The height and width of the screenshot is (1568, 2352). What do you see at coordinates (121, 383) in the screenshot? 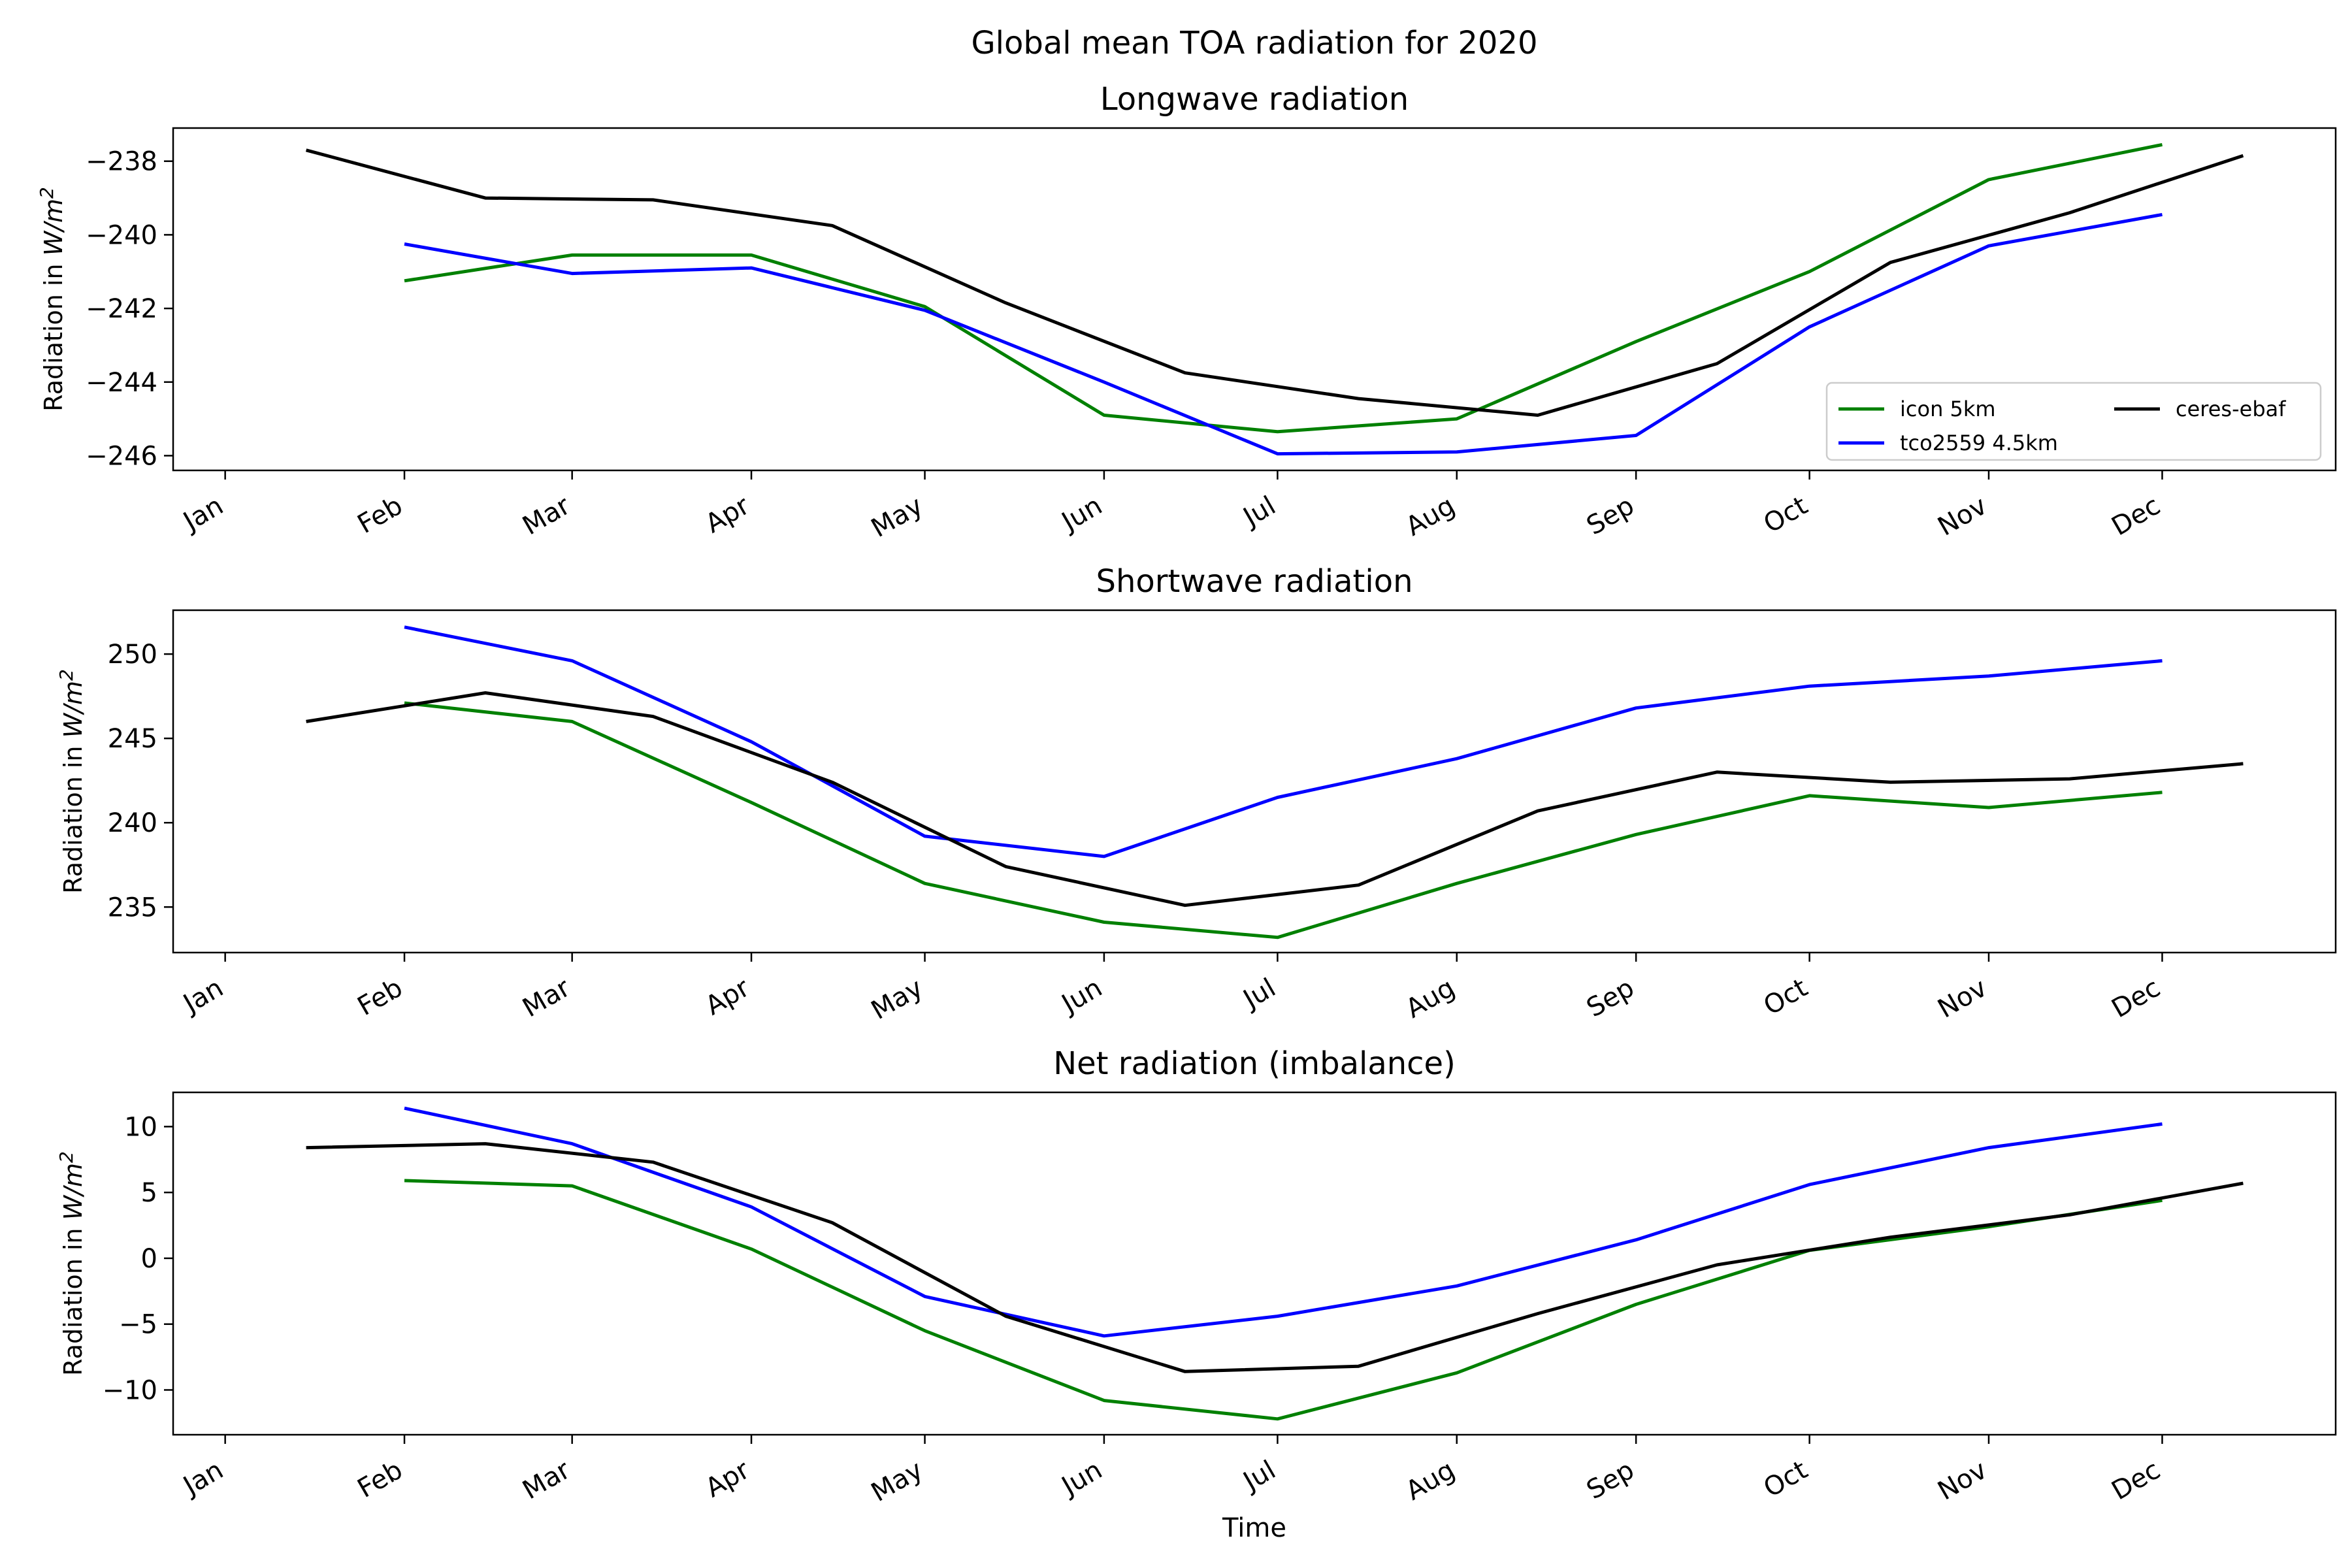
I see `y-tick-label: −244` at bounding box center [121, 383].